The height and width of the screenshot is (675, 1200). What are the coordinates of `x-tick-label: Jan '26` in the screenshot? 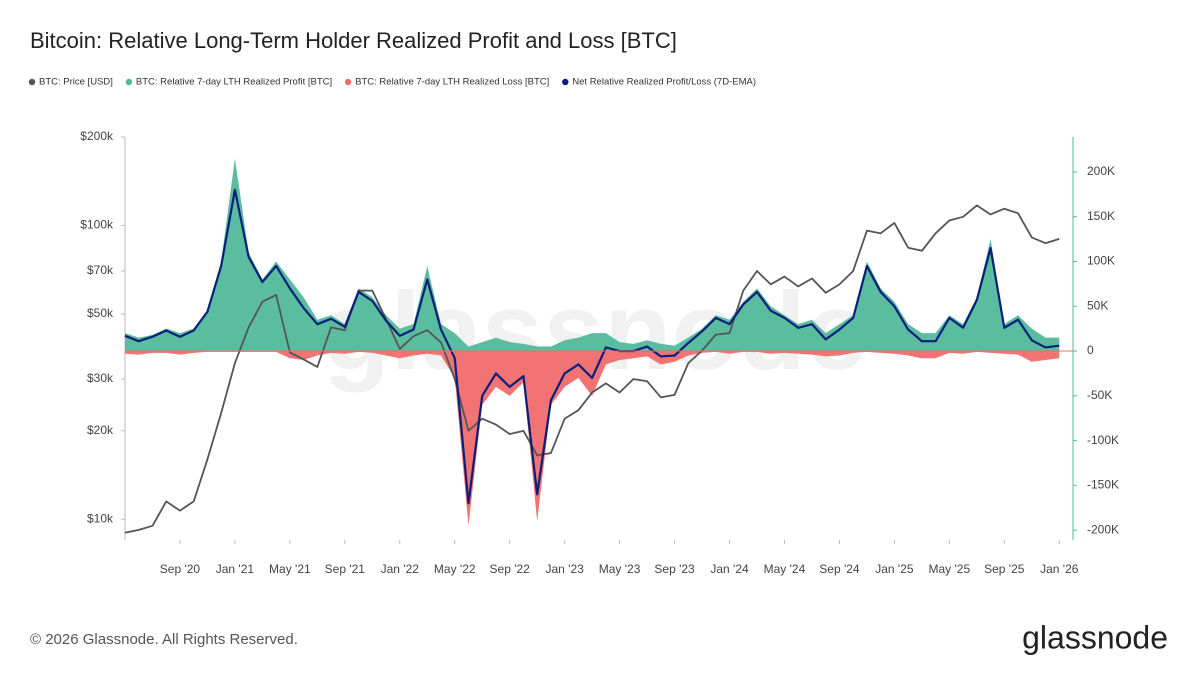 It's located at (1059, 569).